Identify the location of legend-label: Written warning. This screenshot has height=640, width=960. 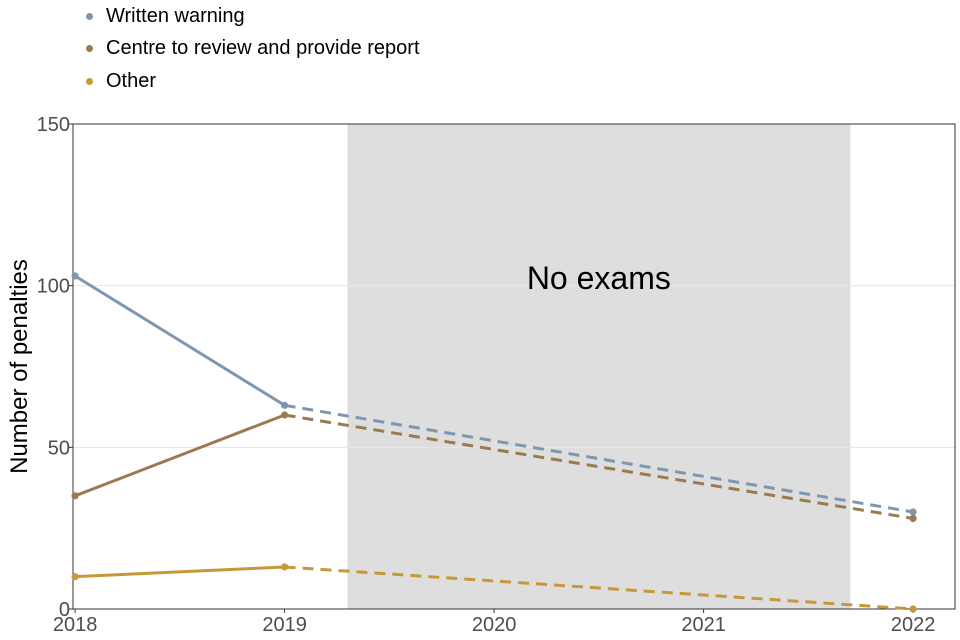
(175, 15).